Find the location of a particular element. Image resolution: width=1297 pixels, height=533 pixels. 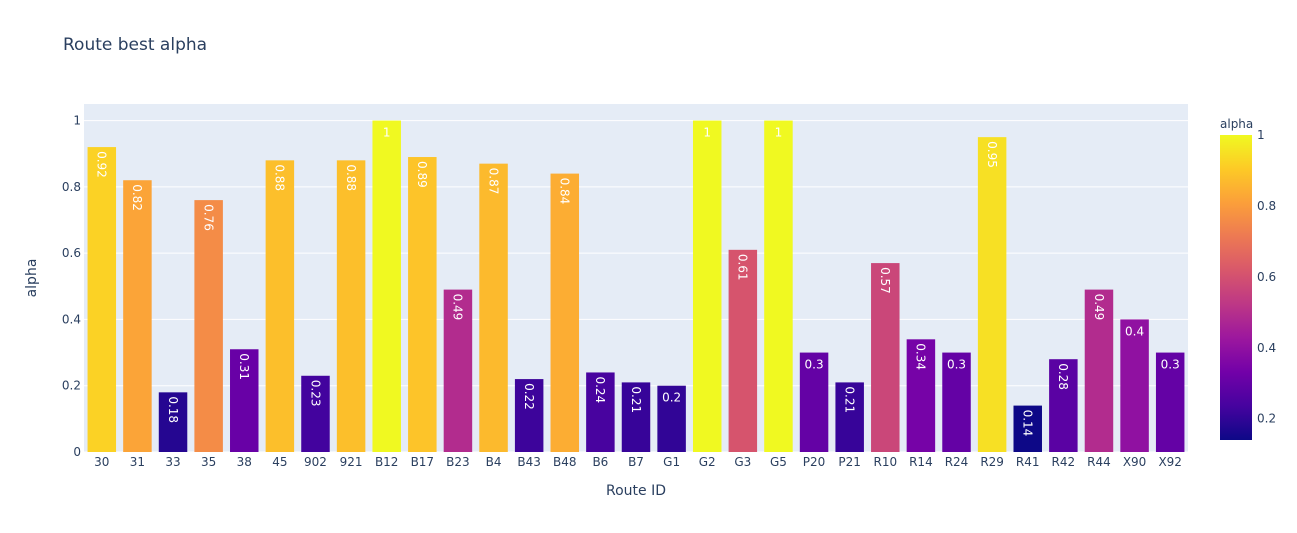

x-tick-label: R10 is located at coordinates (885, 462).